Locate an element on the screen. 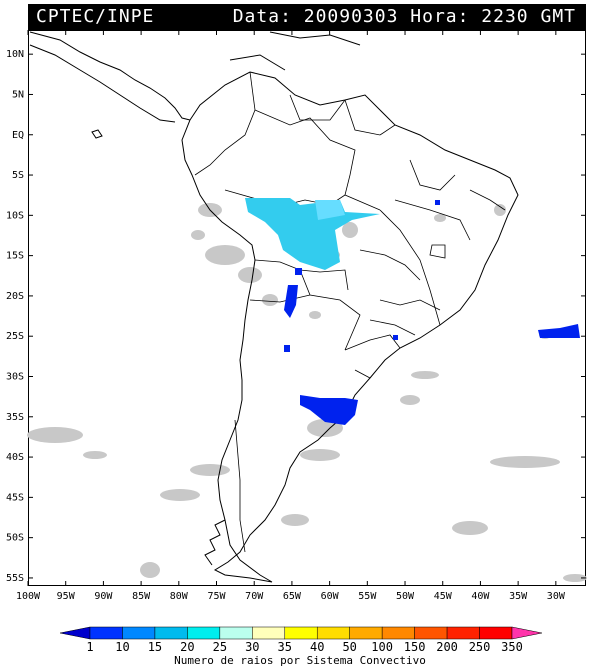 The height and width of the screenshot is (670, 600). caribbean-coast-north is located at coordinates (257, 62).